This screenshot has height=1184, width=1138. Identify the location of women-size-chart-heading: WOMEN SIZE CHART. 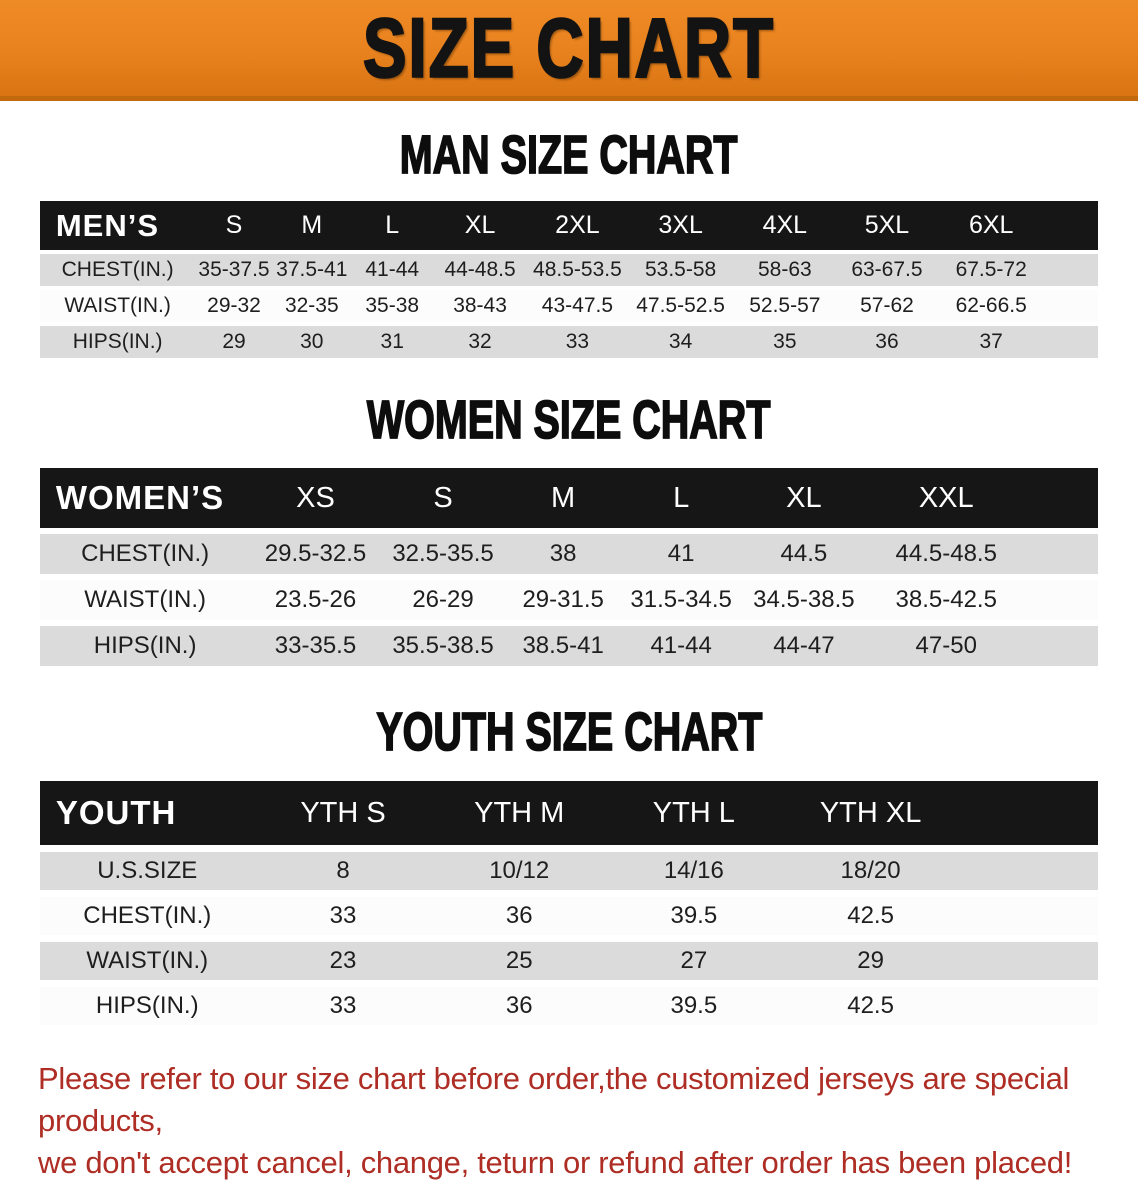
(569, 419).